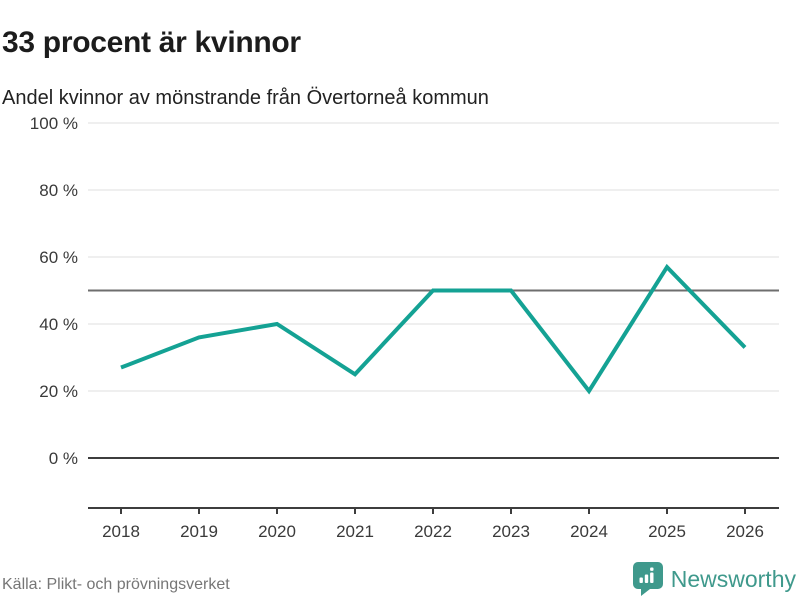 This screenshot has height=600, width=800. I want to click on bar-chart-speech-bubble-icon, so click(647, 579).